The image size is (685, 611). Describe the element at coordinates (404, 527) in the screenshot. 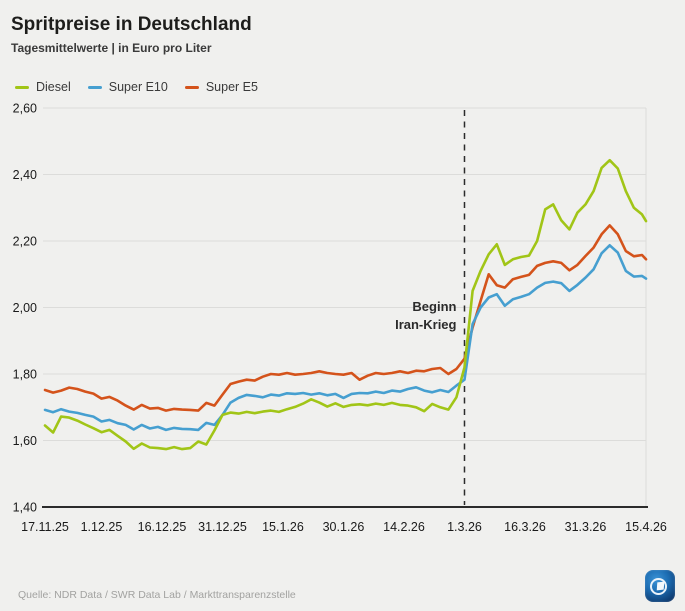

I see `x-tick-label: 14.2.26` at that location.